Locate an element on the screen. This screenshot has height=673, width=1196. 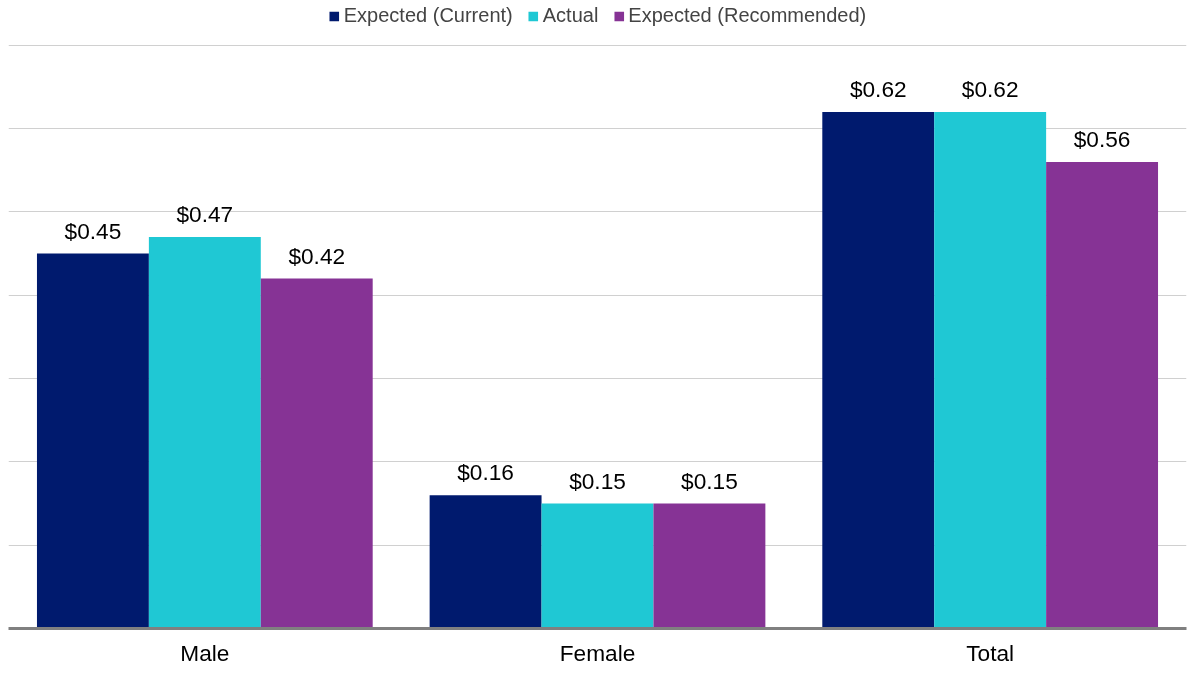
data-label: $0.56 is located at coordinates (1102, 138).